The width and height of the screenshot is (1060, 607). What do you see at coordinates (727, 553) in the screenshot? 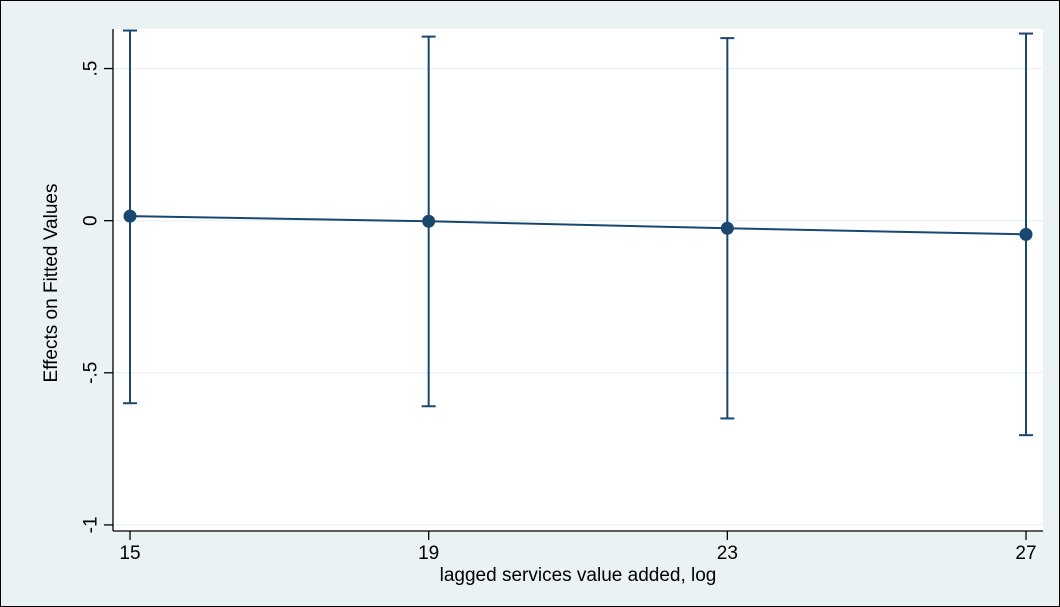
I see `x-tick-label-2: 23` at bounding box center [727, 553].